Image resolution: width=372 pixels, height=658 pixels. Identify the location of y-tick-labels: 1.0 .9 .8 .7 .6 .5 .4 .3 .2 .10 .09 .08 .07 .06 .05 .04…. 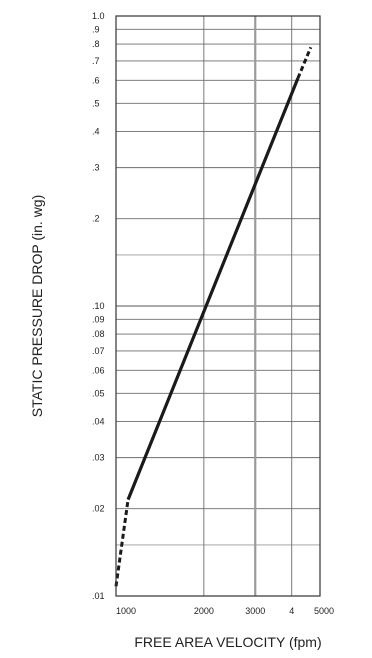
(98, 306).